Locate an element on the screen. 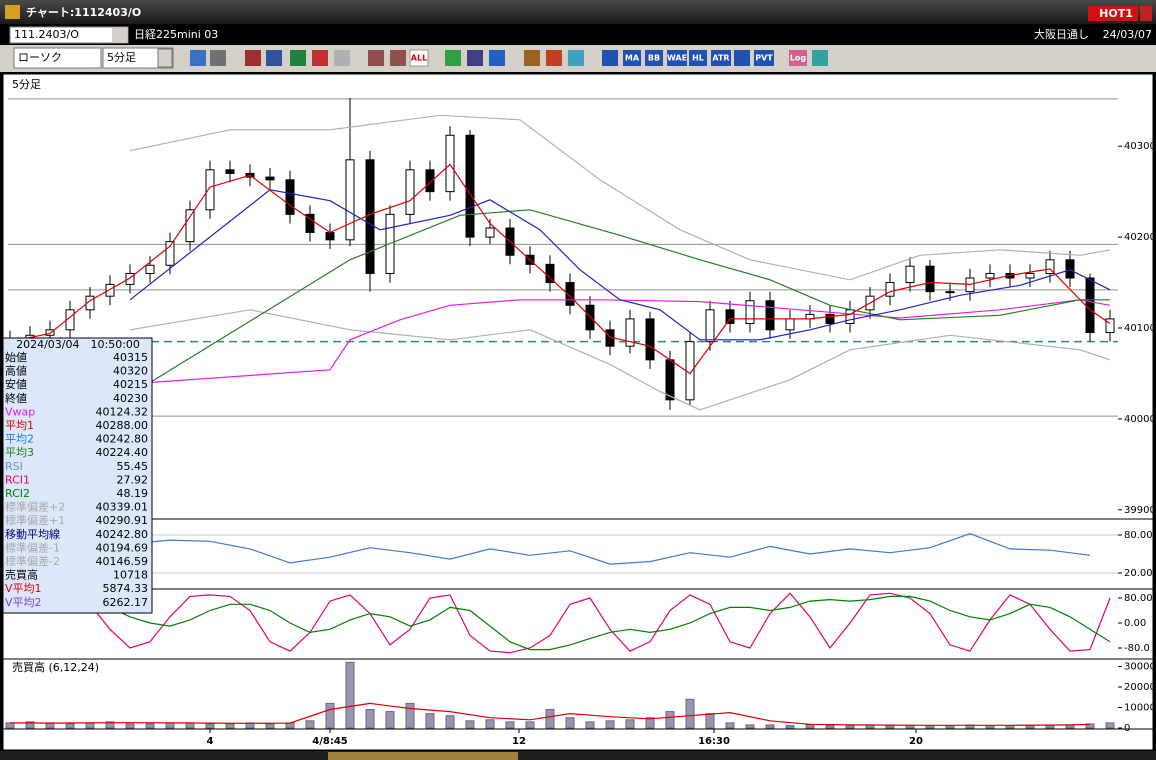 The height and width of the screenshot is (760, 1156). y-tick-label: 40100 is located at coordinates (1140, 328).